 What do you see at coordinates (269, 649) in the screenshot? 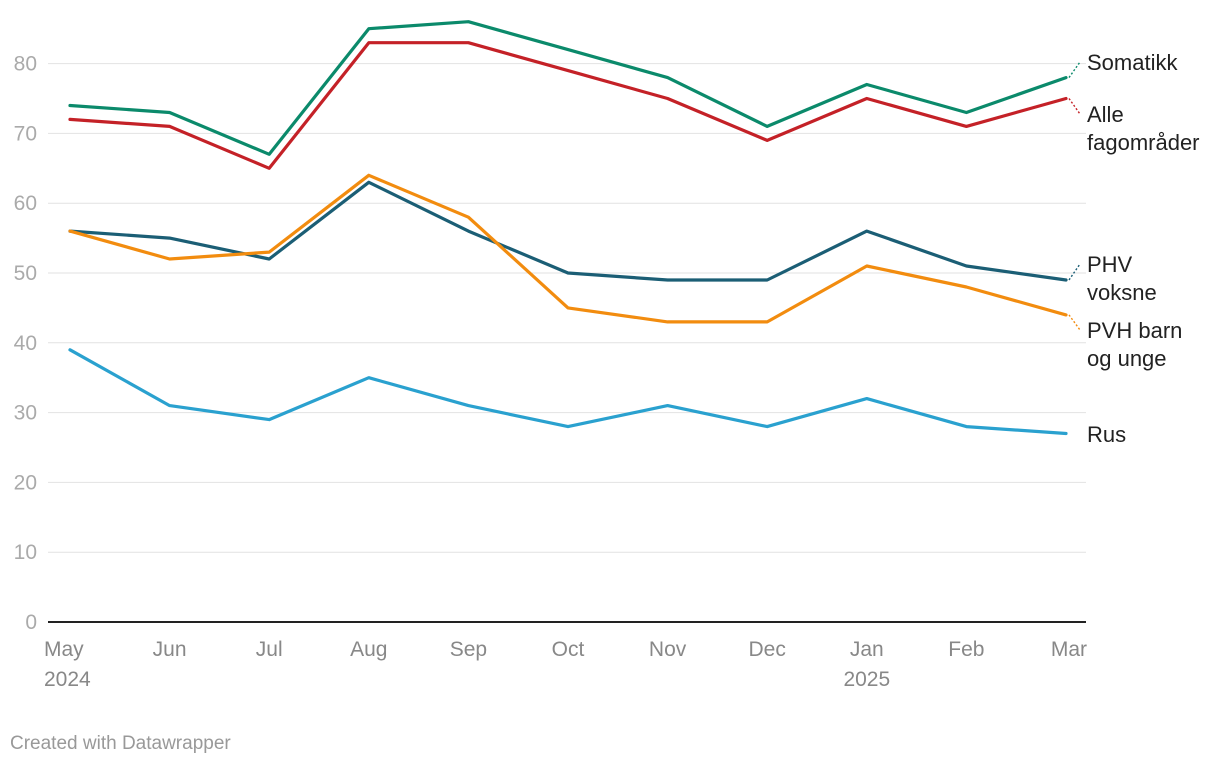
I see `x-tick-label: Jul` at bounding box center [269, 649].